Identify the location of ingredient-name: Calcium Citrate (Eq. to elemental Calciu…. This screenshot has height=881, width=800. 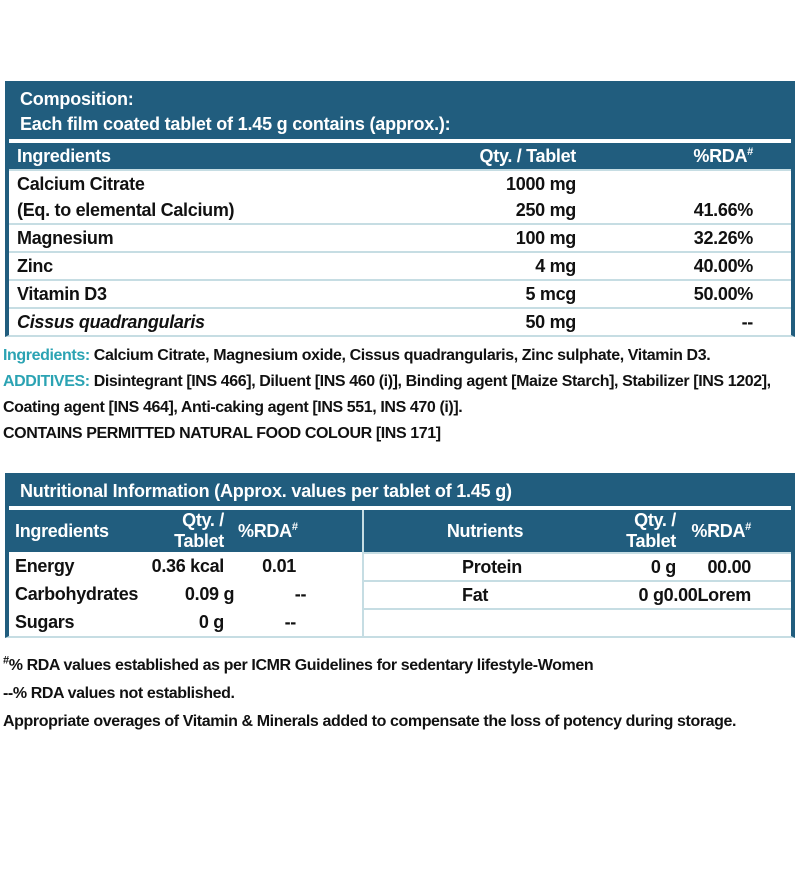
(126, 197).